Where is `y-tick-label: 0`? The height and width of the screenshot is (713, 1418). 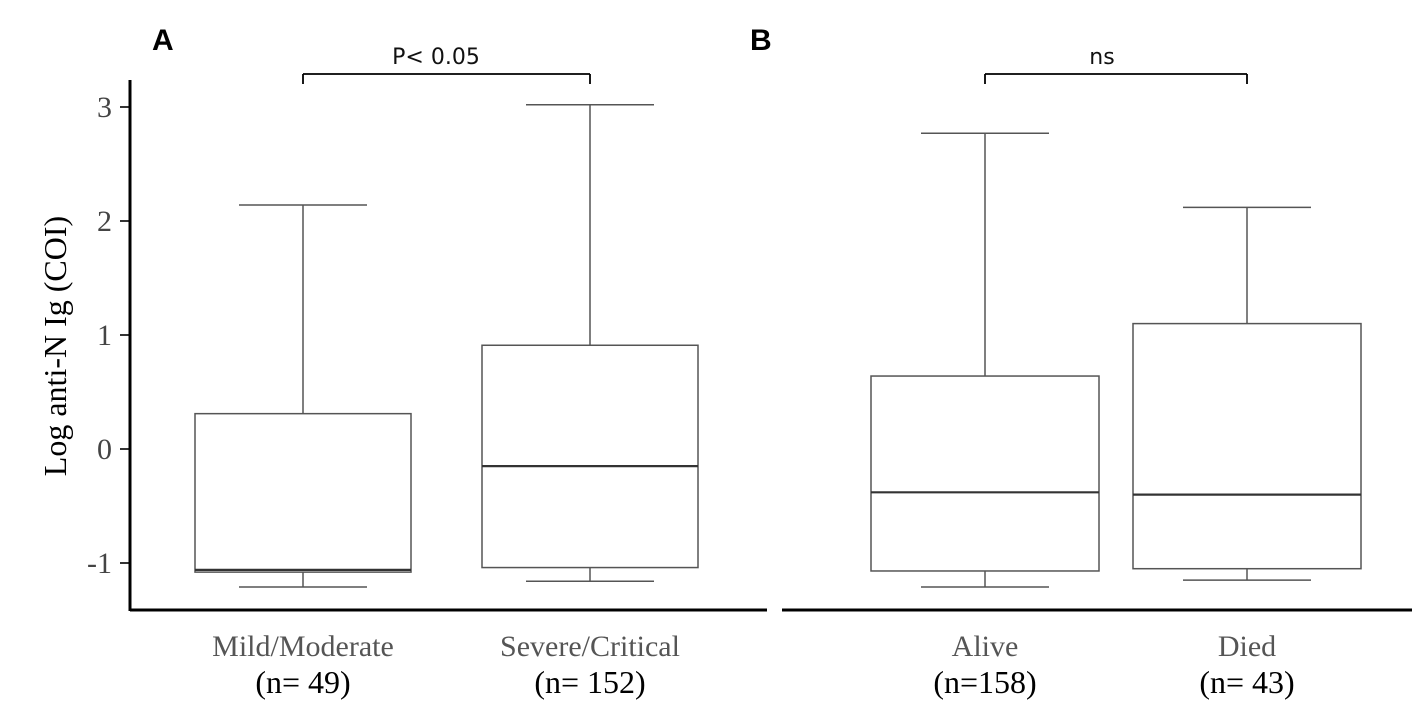 y-tick-label: 0 is located at coordinates (104, 449).